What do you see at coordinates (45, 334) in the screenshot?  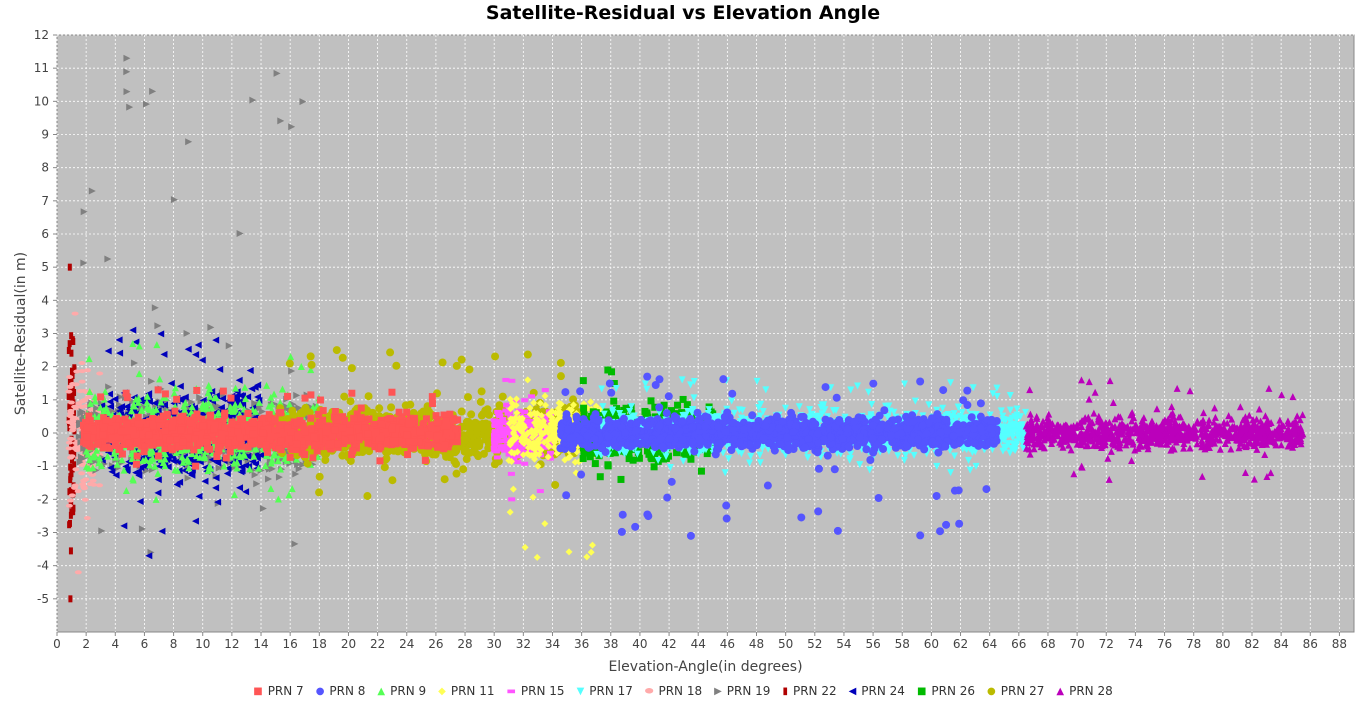 I see `y-tick-label: 3` at bounding box center [45, 334].